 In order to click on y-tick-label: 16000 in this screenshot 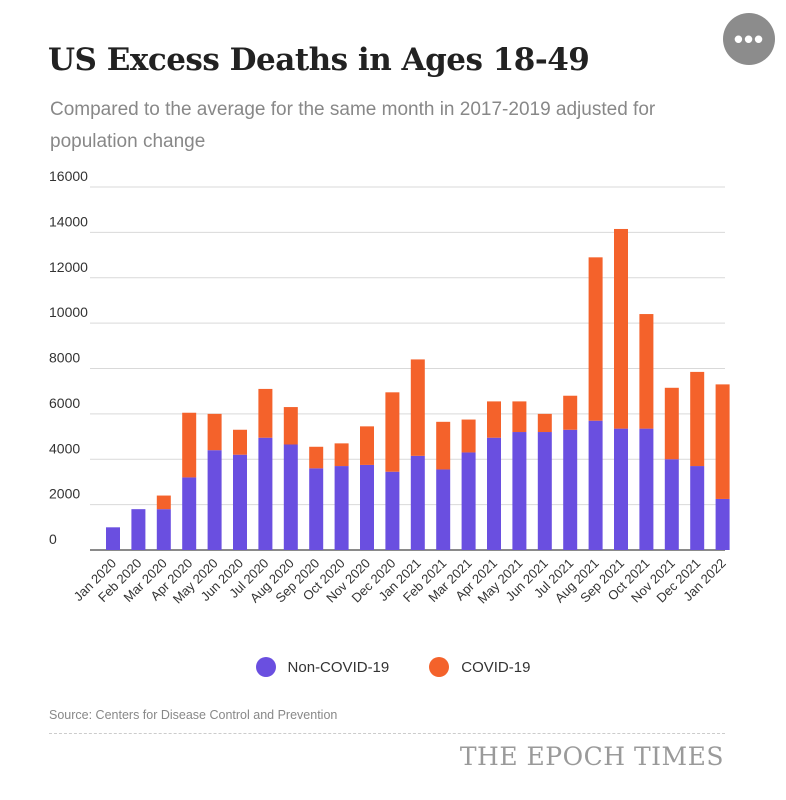, I will do `click(68, 176)`.